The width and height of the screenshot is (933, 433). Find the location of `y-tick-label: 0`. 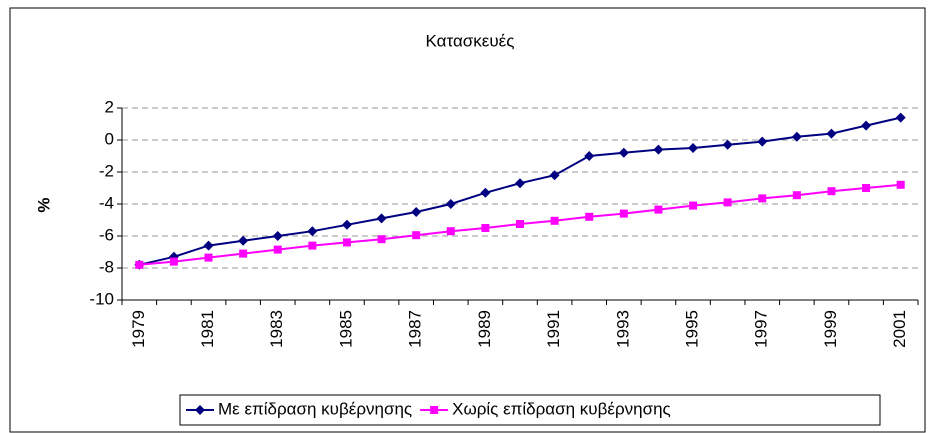

y-tick-label: 0 is located at coordinates (109, 138).